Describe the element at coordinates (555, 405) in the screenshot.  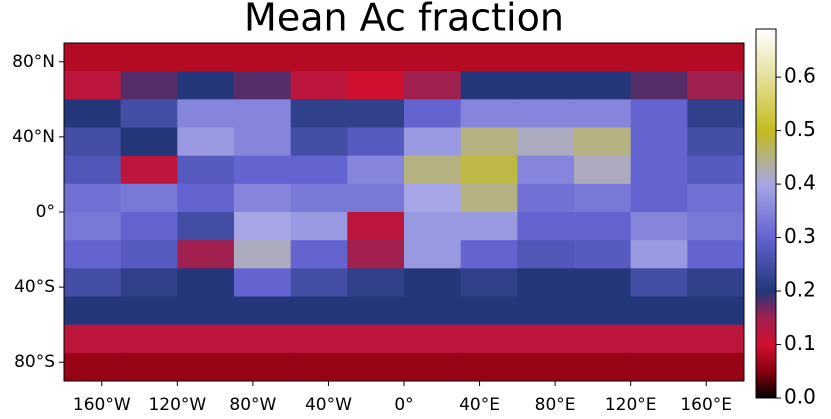
I see `x-tick-label: 80°E` at that location.